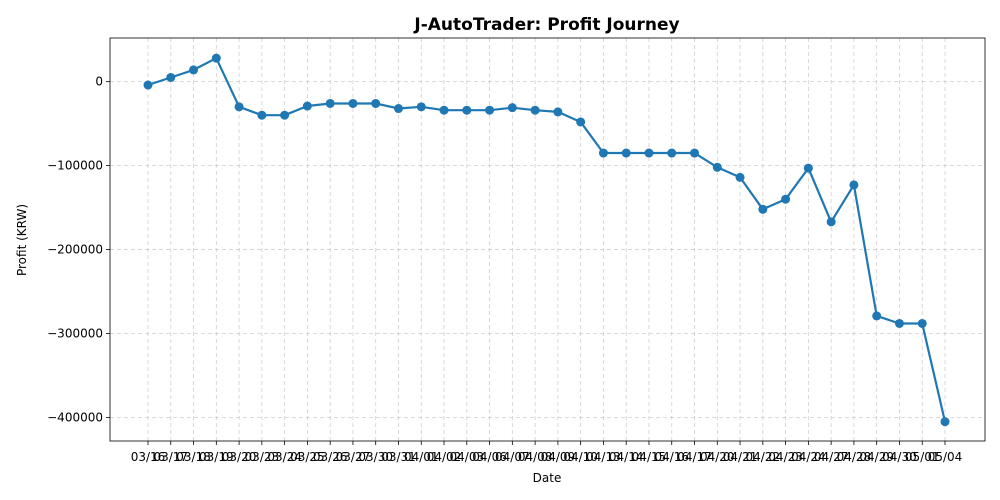  What do you see at coordinates (740, 457) in the screenshot?
I see `x-tick-label: 04/21` at bounding box center [740, 457].